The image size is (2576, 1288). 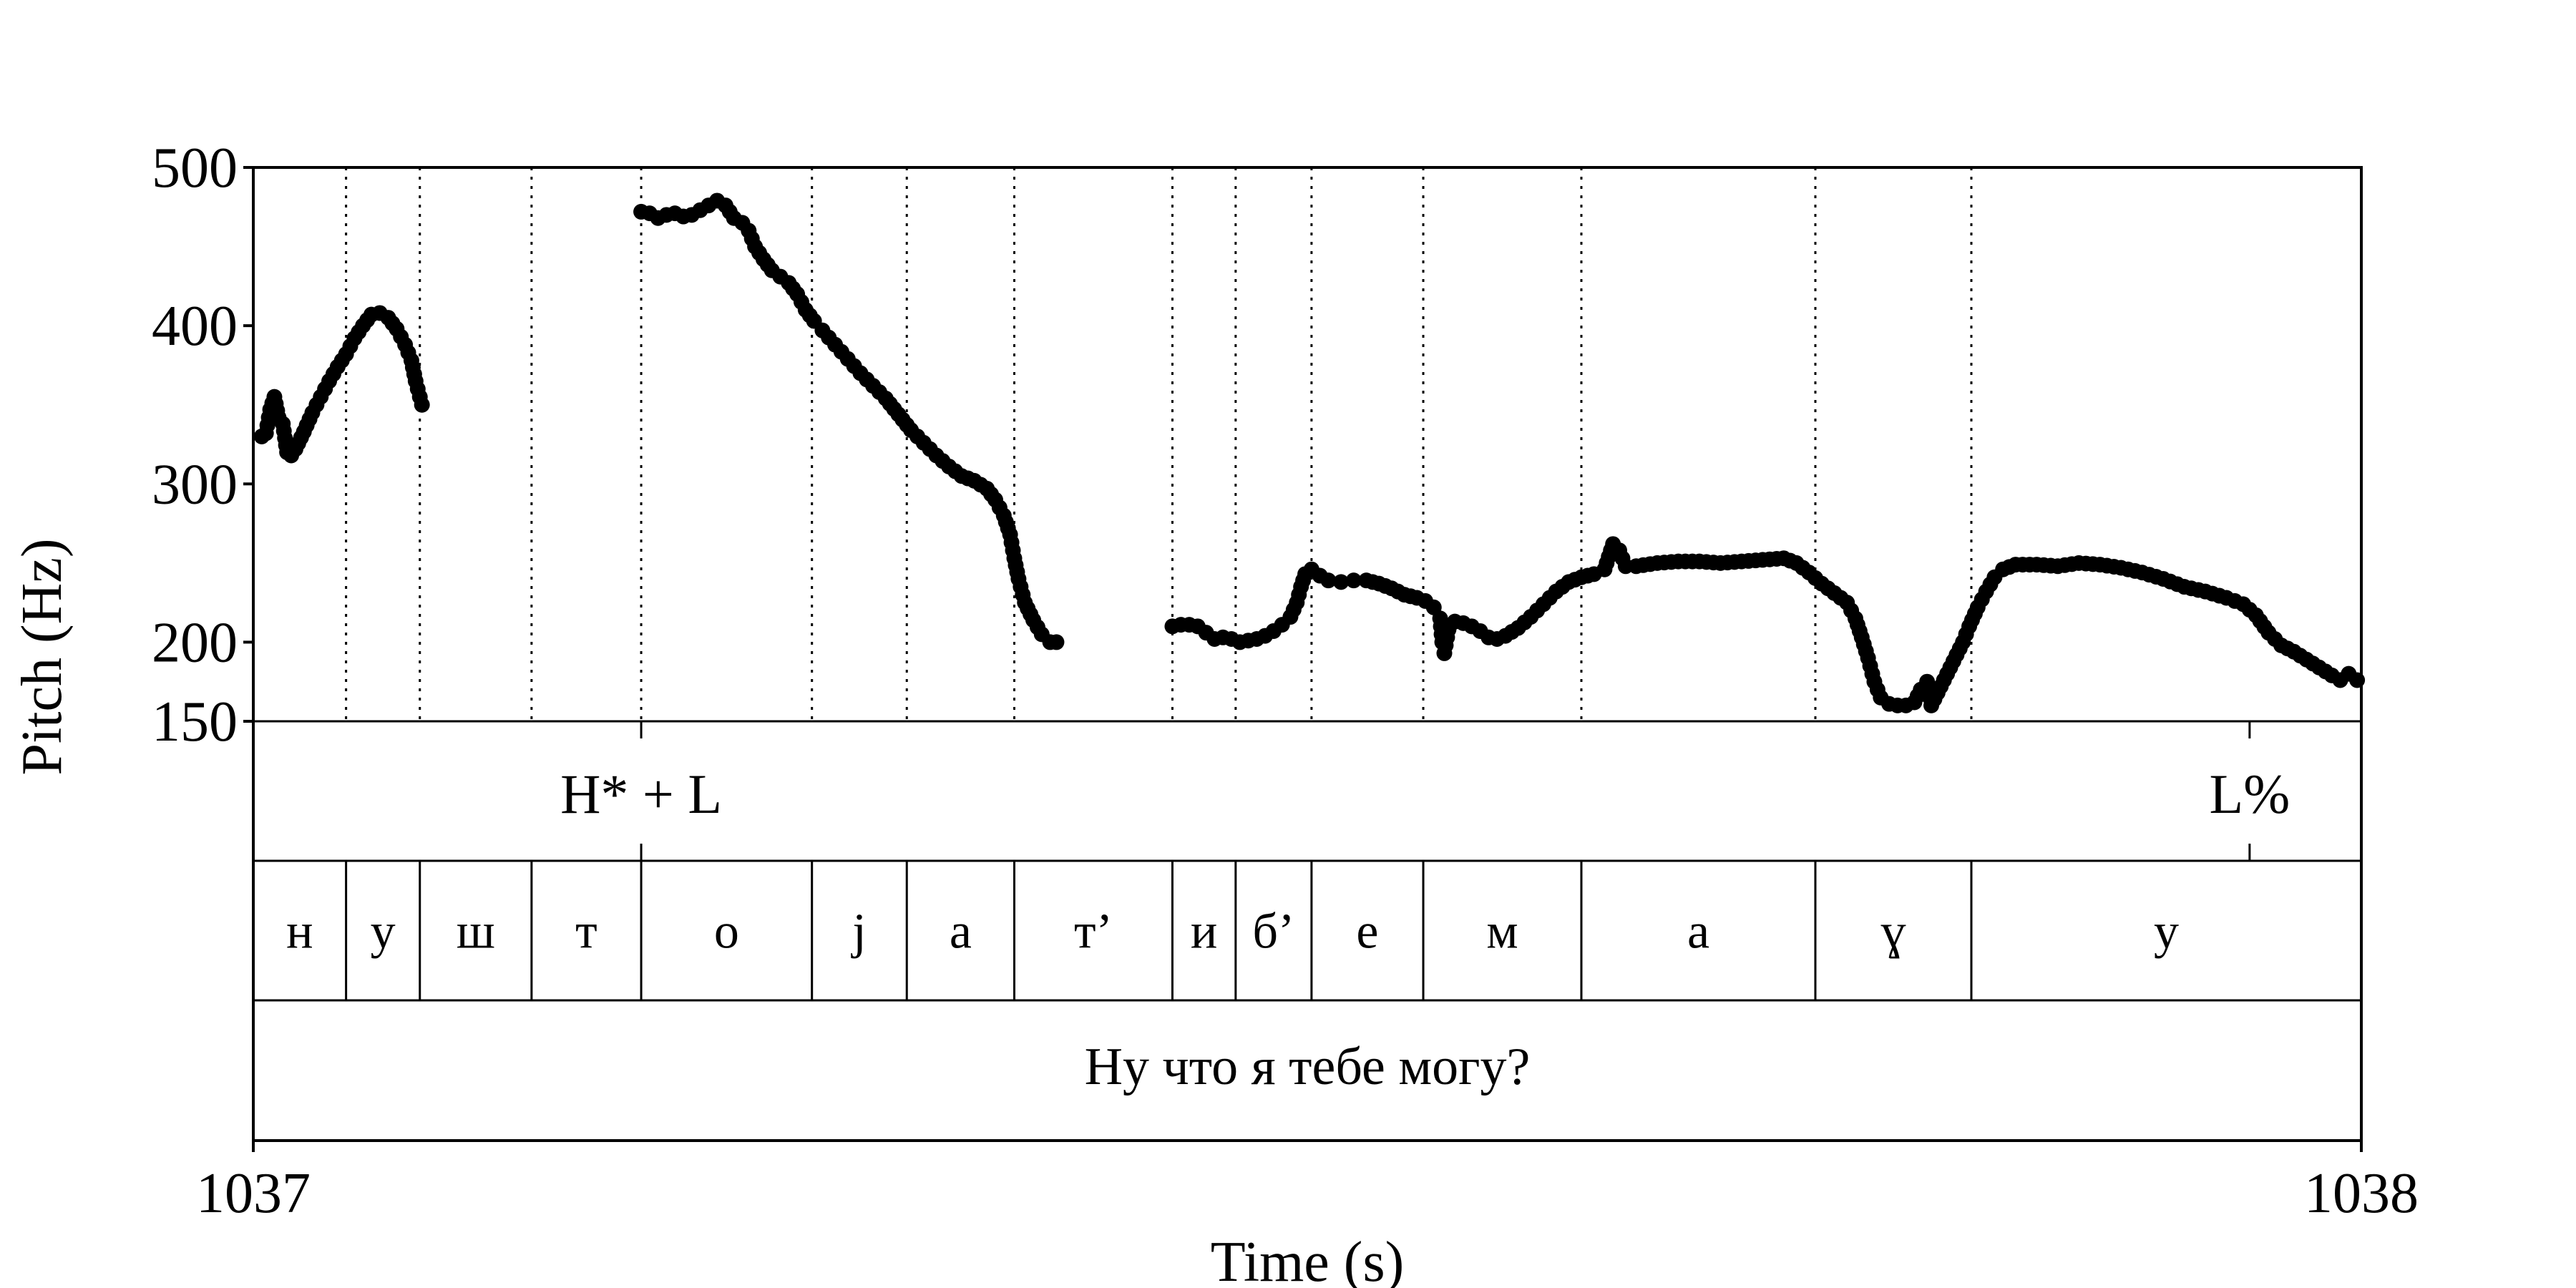 What do you see at coordinates (2250, 794) in the screenshot?
I see `tone-label-1: L%` at bounding box center [2250, 794].